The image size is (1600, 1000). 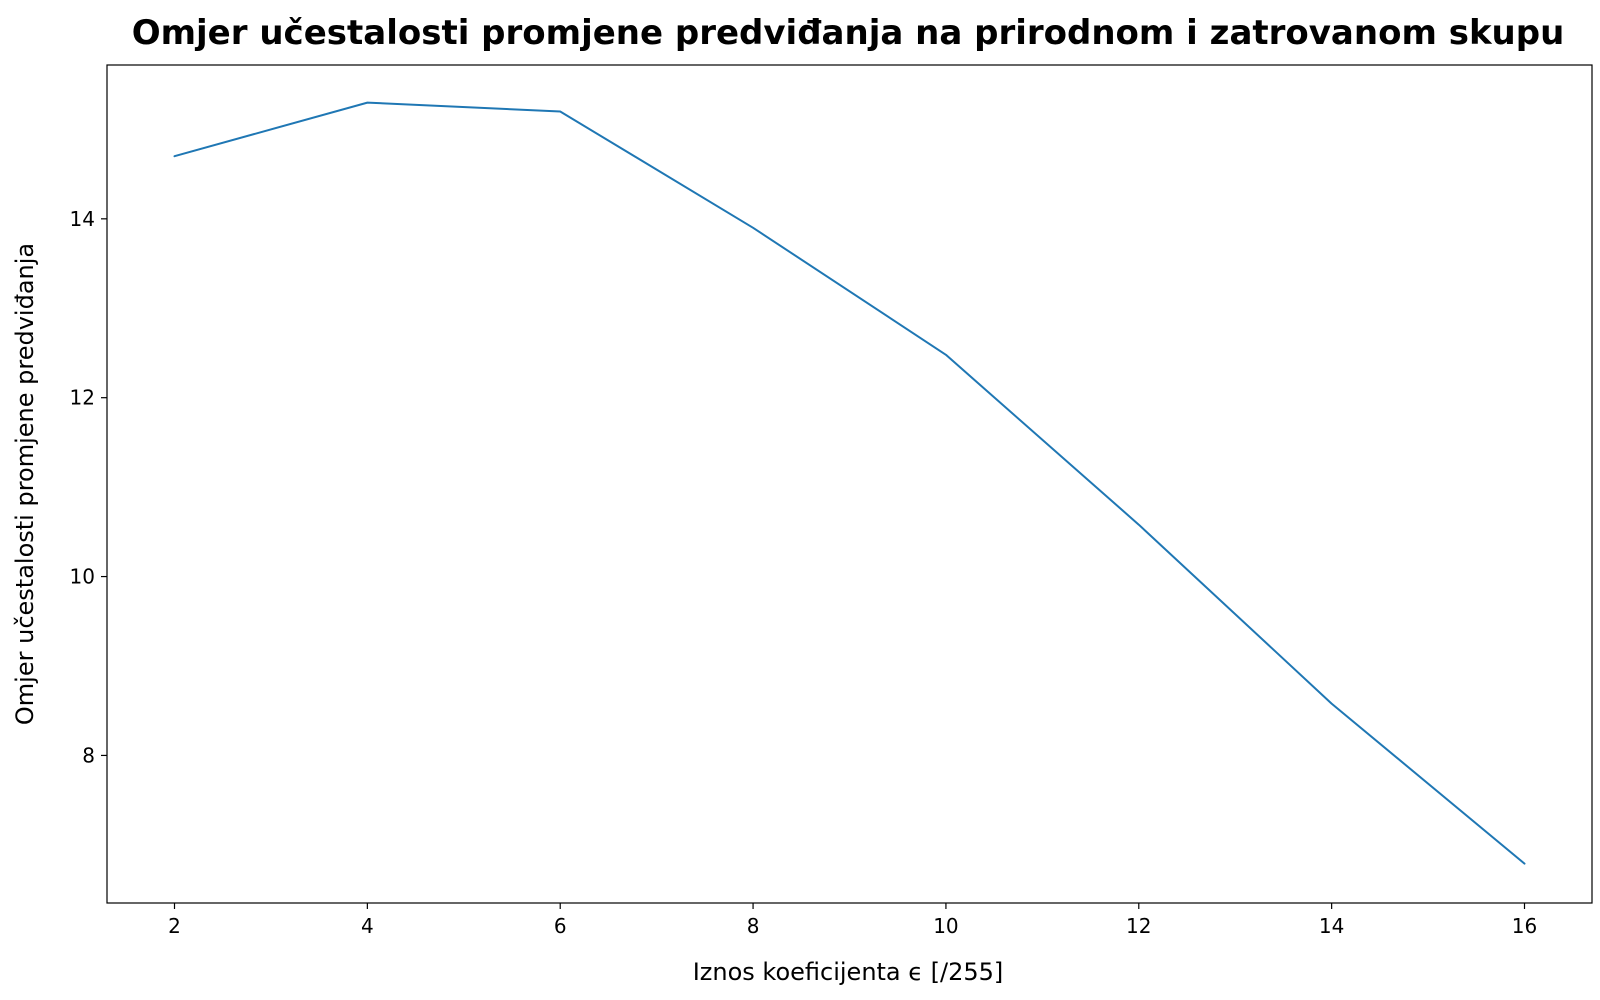 What do you see at coordinates (1331, 926) in the screenshot?
I see `x-tick-label: 14` at bounding box center [1331, 926].